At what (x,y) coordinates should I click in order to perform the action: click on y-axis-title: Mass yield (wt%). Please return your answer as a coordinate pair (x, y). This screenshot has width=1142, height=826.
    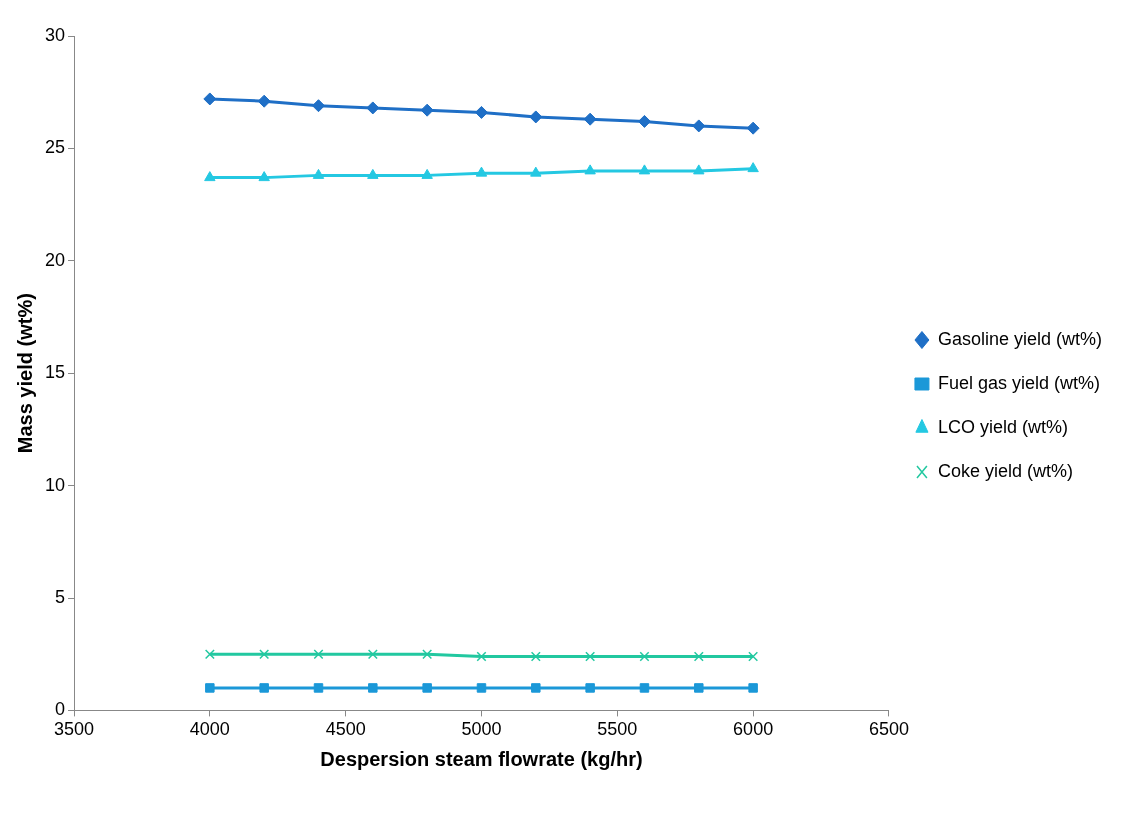
    Looking at the image, I should click on (24, 373).